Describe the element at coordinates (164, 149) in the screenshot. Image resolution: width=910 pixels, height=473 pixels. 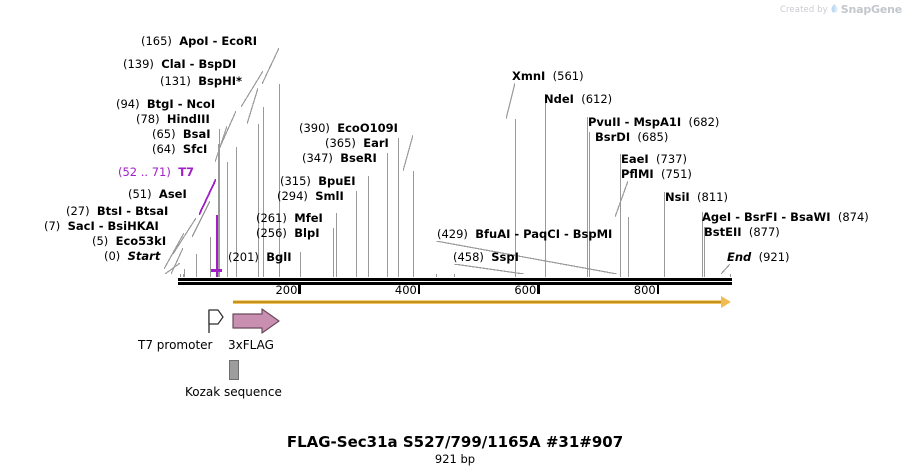
I see `site-position: (64)` at that location.